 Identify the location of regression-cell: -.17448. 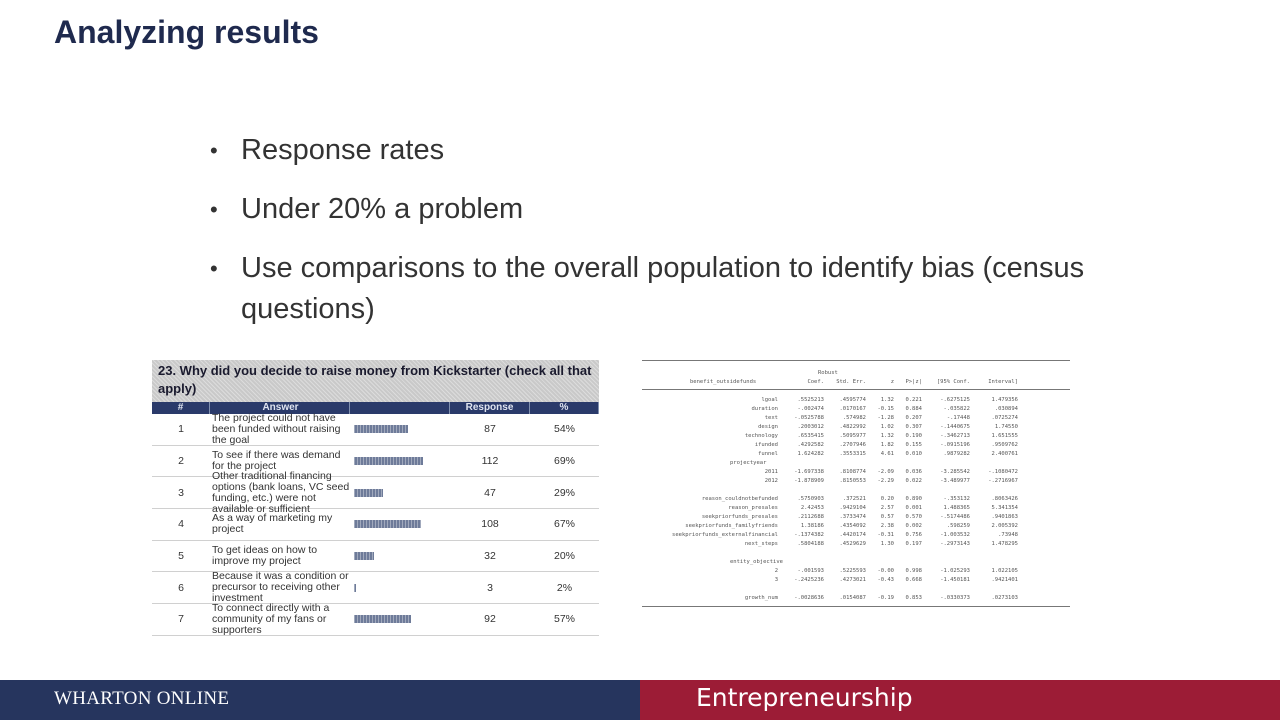
(958, 418).